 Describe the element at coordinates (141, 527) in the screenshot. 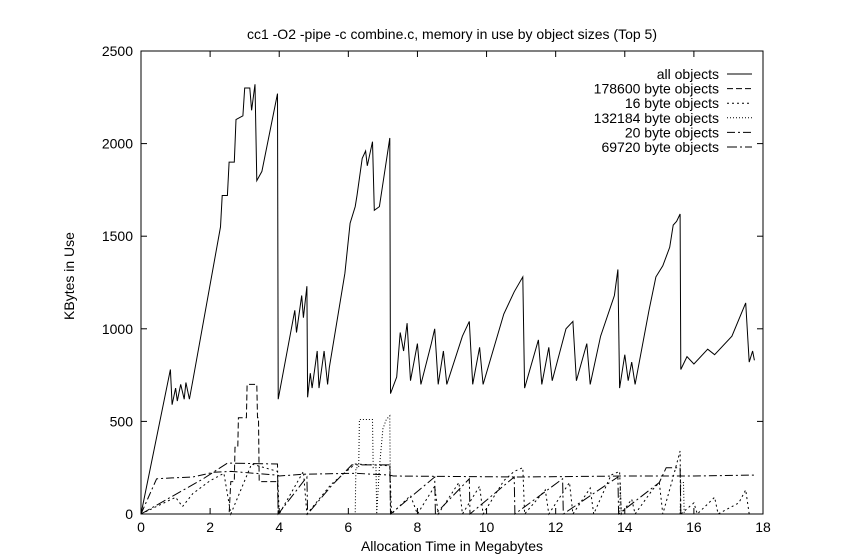

I see `x-tick-label: 0` at that location.